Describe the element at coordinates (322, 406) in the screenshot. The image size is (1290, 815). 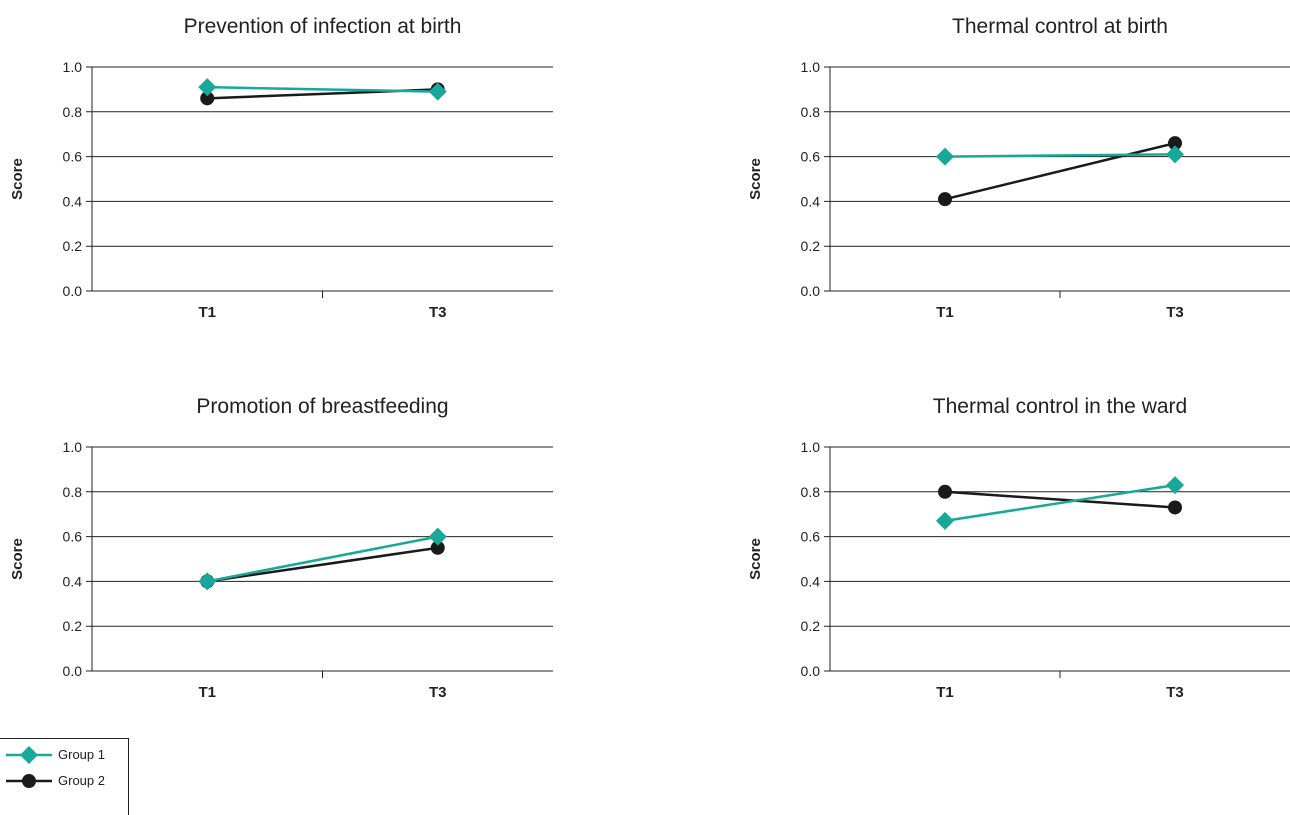
I see `chart-title: Promotion of breastfeeding` at that location.